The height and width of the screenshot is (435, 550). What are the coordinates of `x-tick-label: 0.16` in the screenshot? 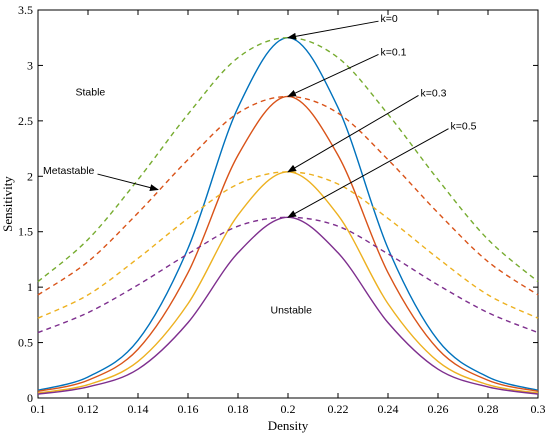 It's located at (188, 409).